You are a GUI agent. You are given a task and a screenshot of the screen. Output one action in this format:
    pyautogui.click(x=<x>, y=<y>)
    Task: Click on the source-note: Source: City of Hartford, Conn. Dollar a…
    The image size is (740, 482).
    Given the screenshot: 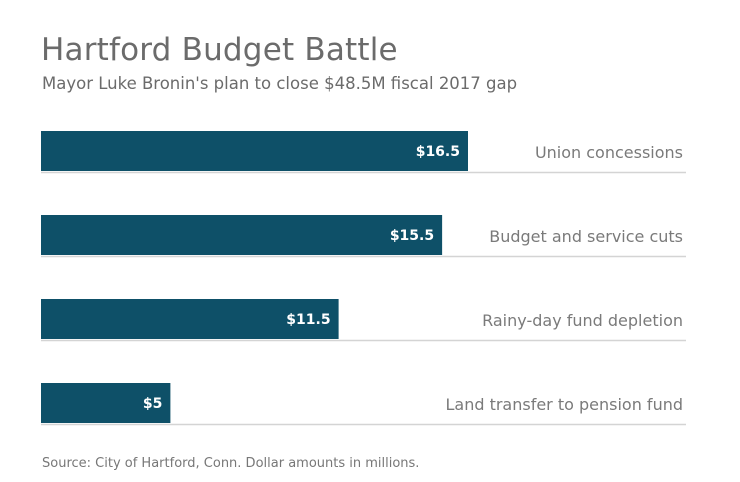 What is the action you would take?
    pyautogui.click(x=231, y=463)
    